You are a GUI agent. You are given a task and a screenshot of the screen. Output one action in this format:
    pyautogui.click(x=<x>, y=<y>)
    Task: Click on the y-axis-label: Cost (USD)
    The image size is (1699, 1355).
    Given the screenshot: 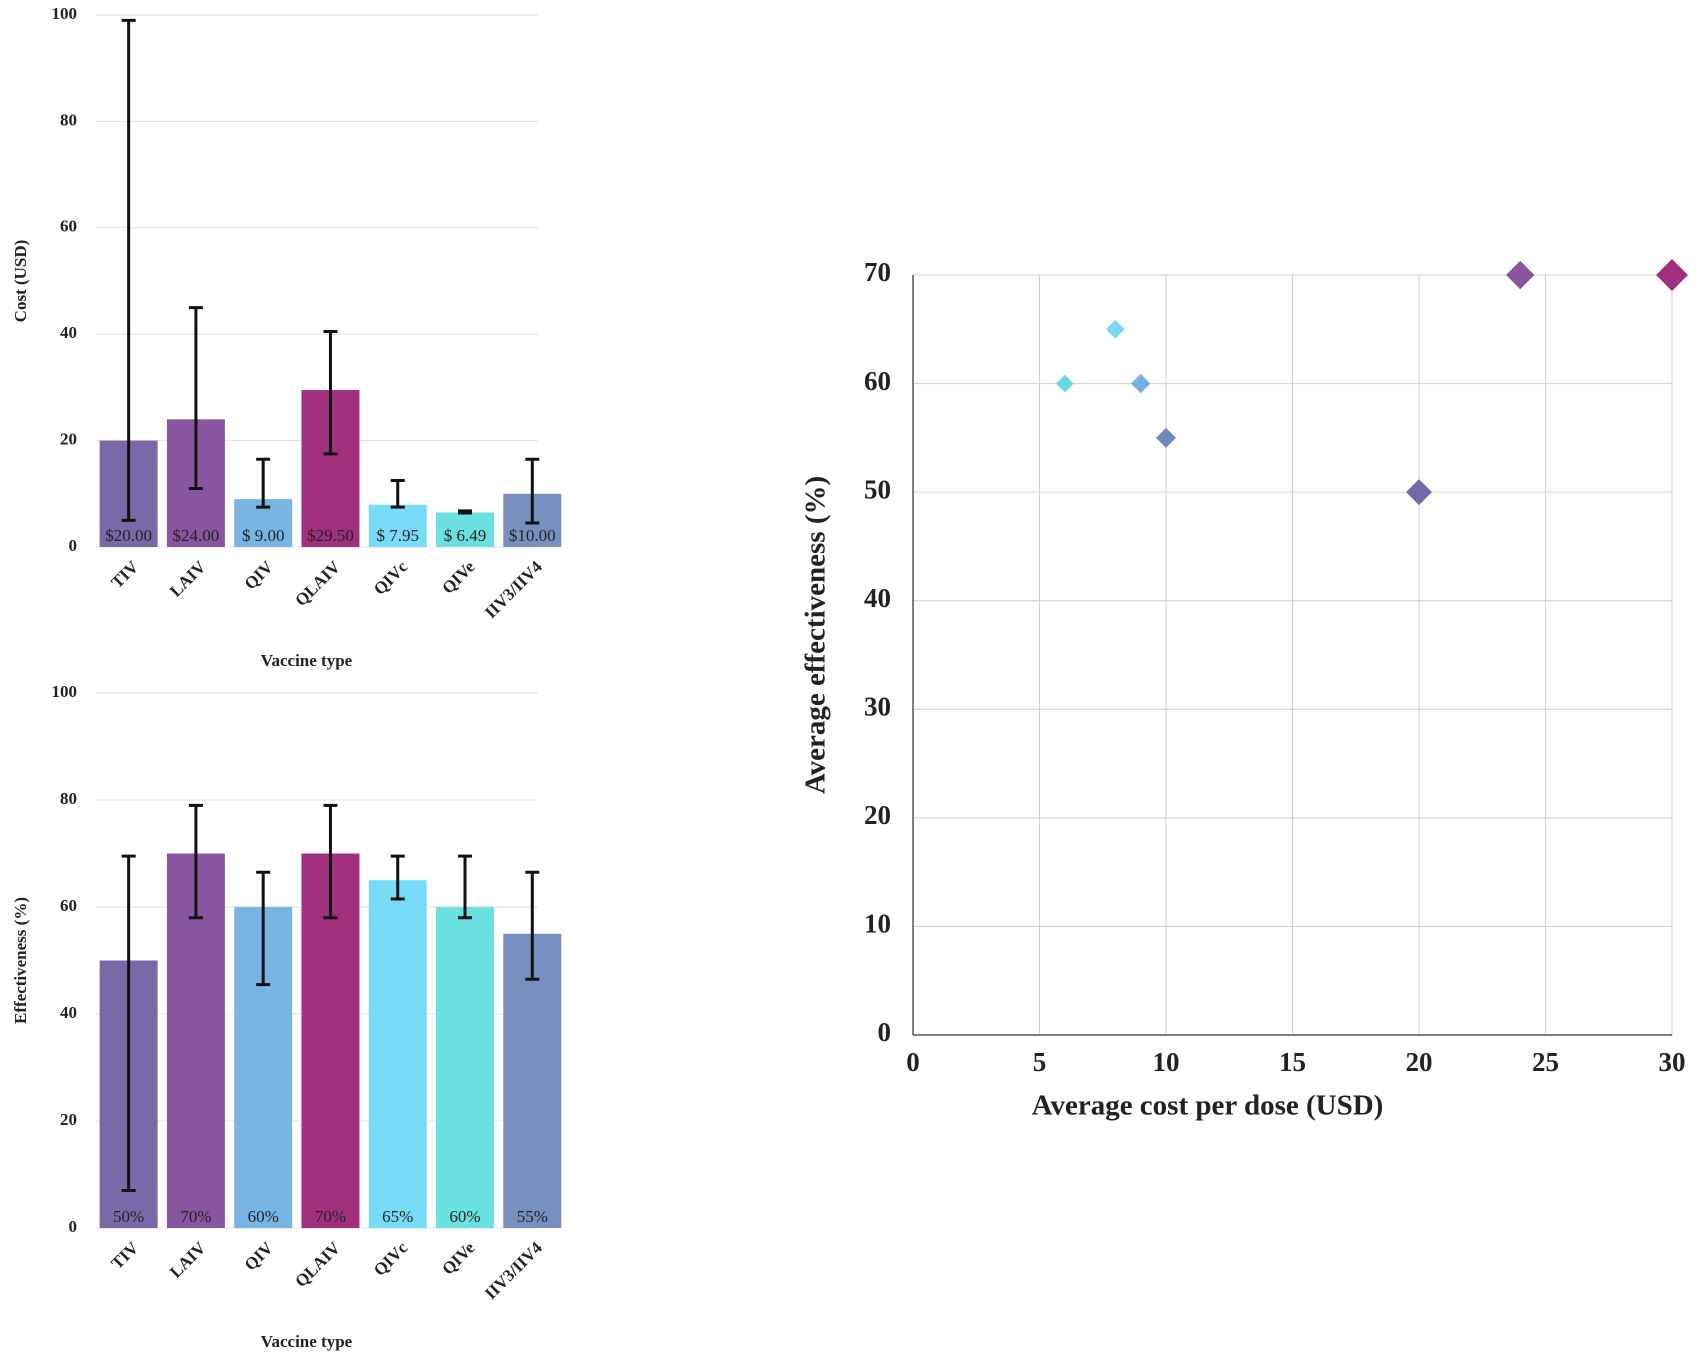 What is the action you would take?
    pyautogui.click(x=20, y=281)
    